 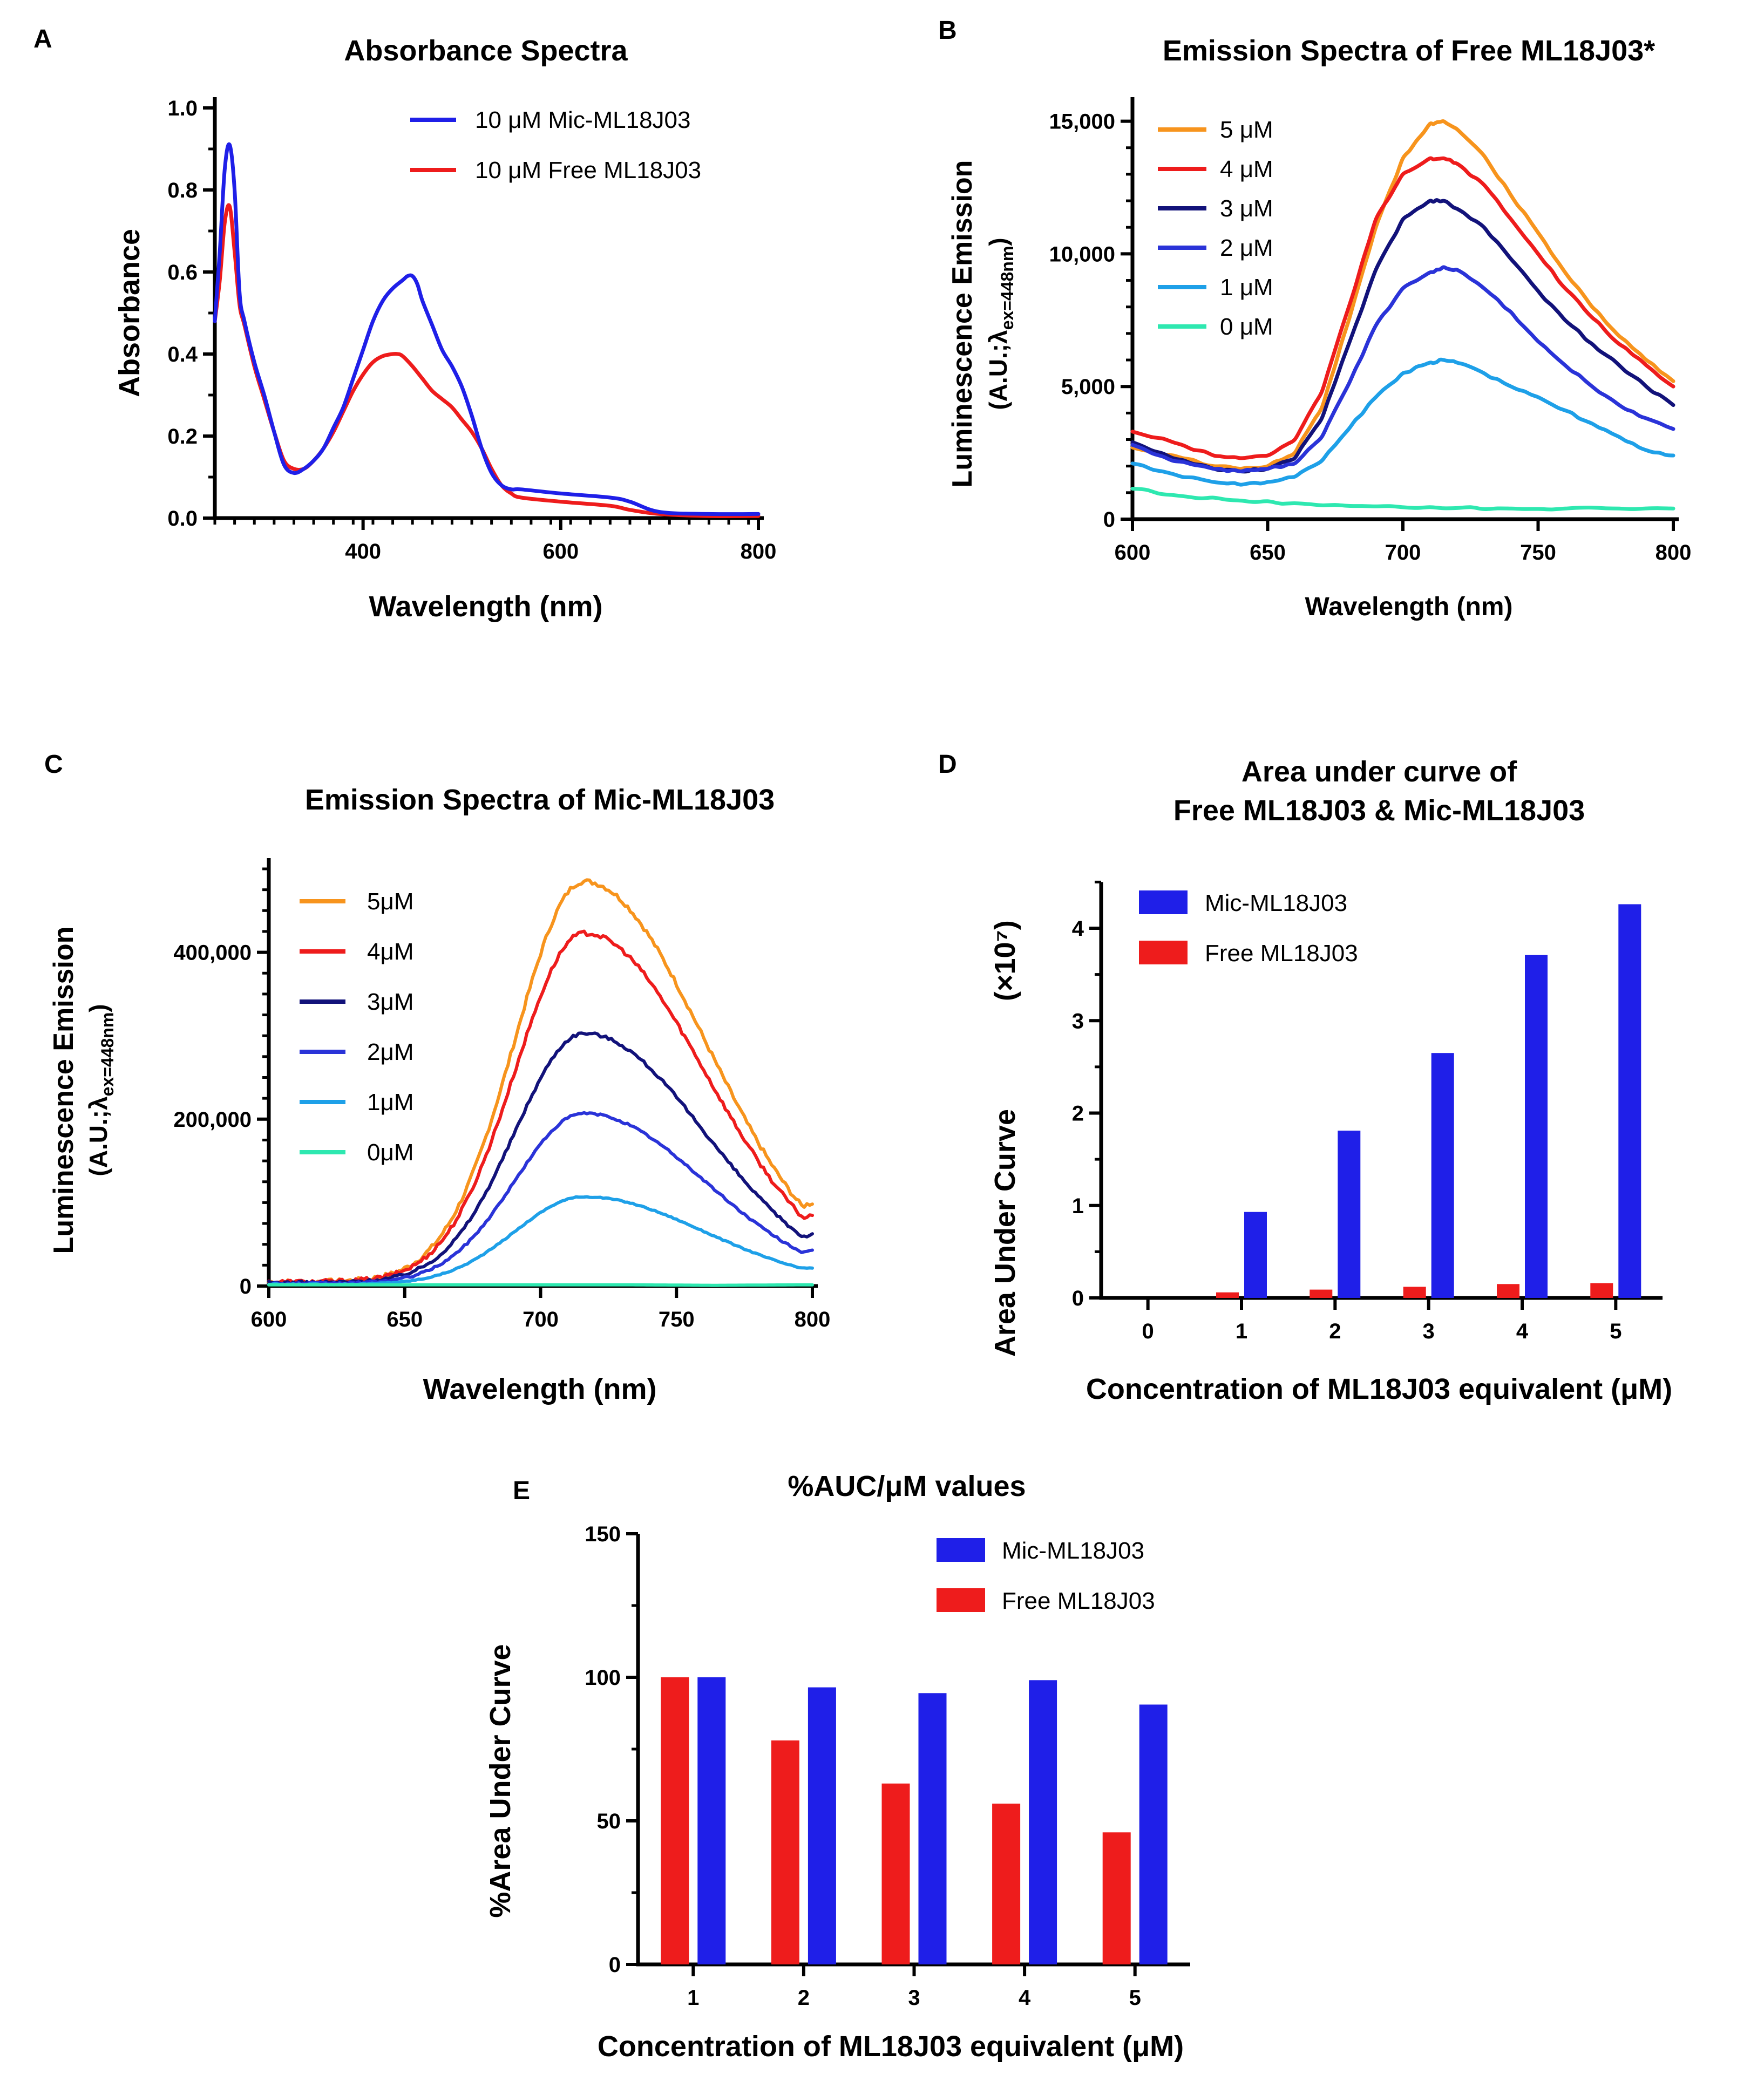 What do you see at coordinates (390, 1152) in the screenshot?
I see `legend-label: 0μM` at bounding box center [390, 1152].